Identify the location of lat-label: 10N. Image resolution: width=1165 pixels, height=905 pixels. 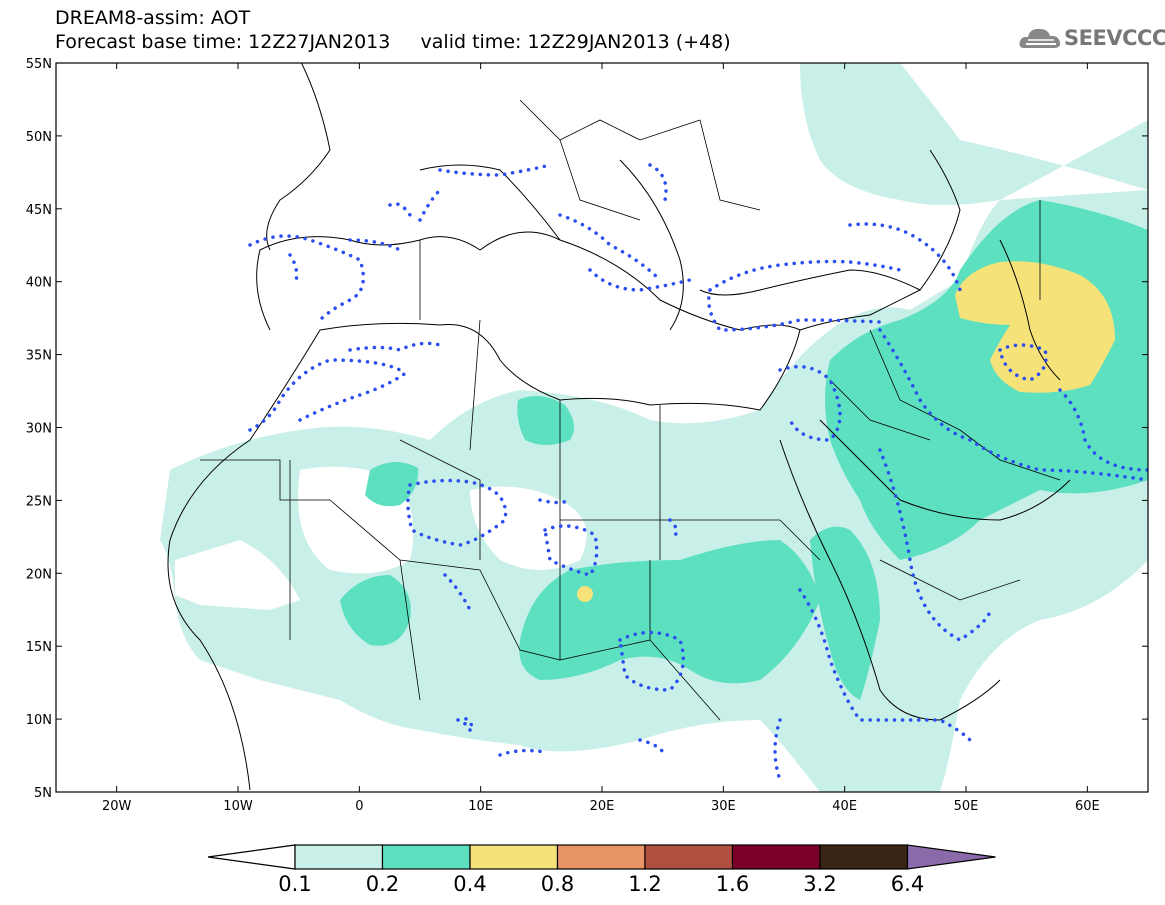
(39, 720).